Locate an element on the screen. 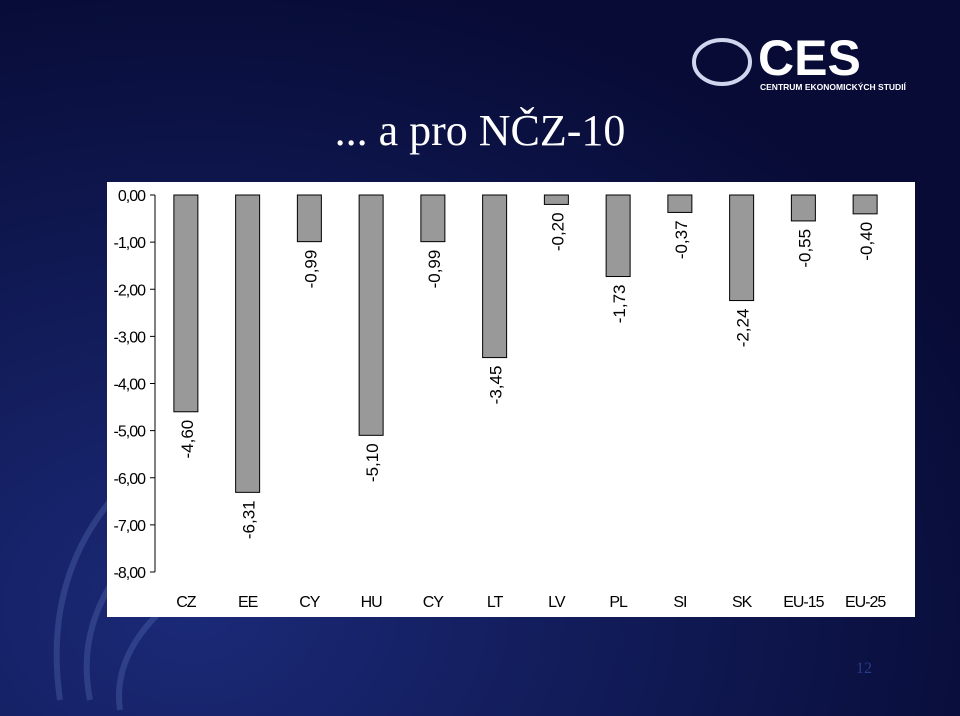  y-tick-label: -2,00 is located at coordinates (130, 290).